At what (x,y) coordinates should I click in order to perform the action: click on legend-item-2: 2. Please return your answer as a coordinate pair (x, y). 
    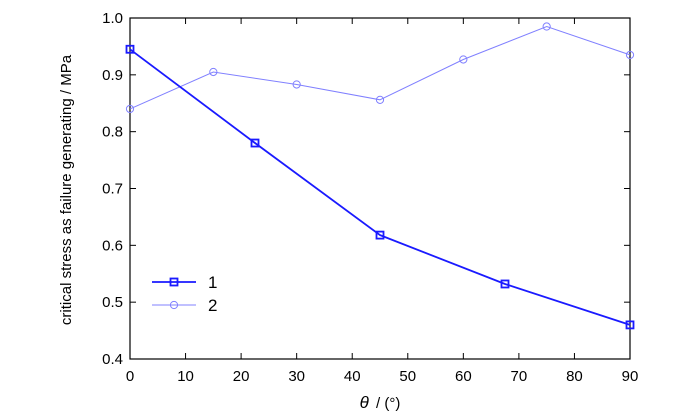
    Looking at the image, I should click on (184, 305).